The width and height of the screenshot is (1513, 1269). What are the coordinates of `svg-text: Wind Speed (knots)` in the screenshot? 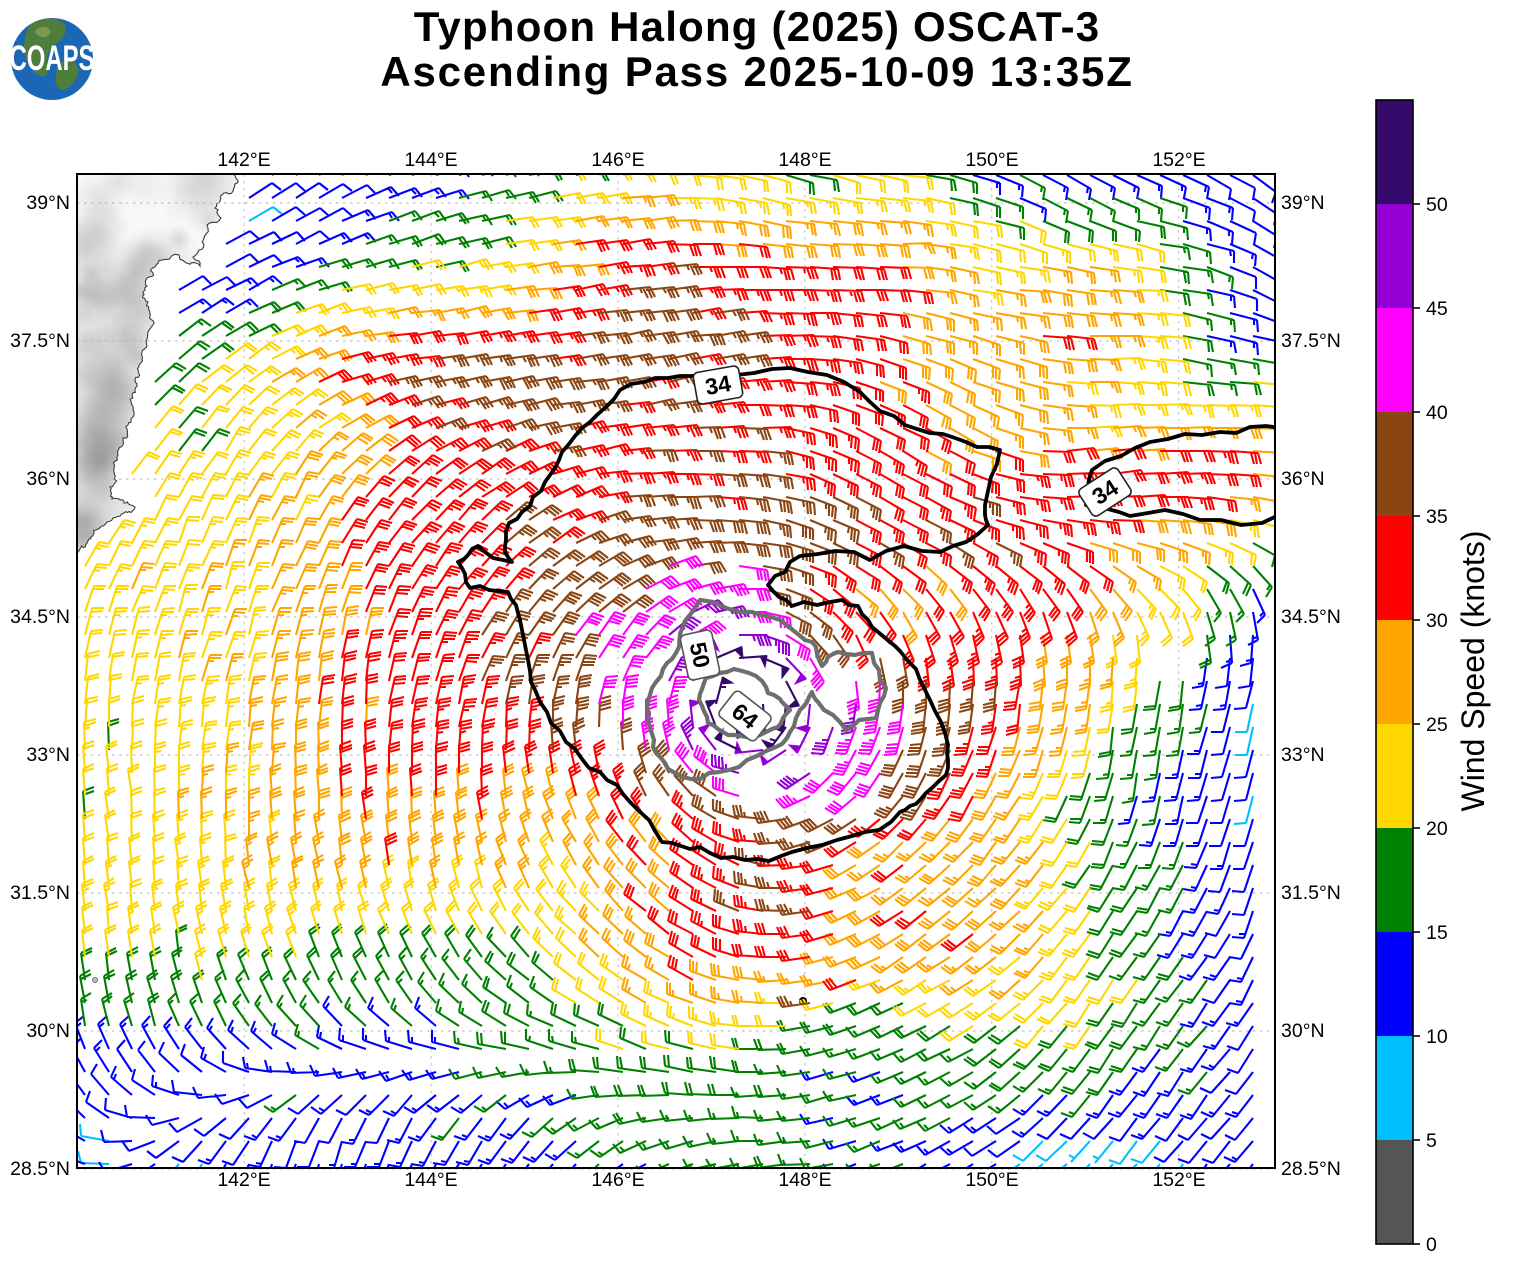 It's located at (1473, 670).